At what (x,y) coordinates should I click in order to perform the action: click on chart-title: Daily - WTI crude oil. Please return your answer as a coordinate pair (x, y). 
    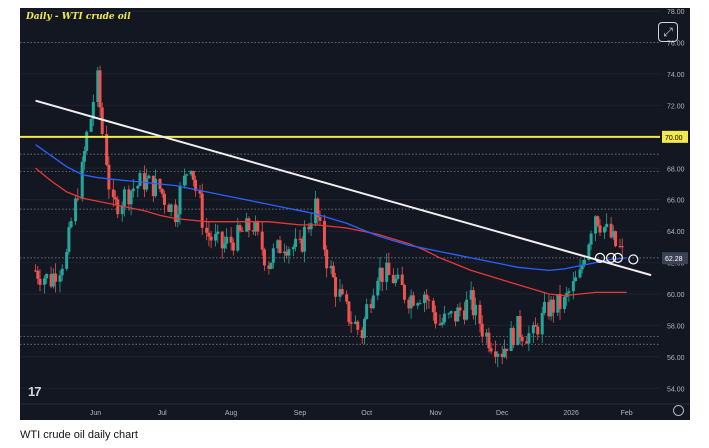
    Looking at the image, I should click on (78, 17).